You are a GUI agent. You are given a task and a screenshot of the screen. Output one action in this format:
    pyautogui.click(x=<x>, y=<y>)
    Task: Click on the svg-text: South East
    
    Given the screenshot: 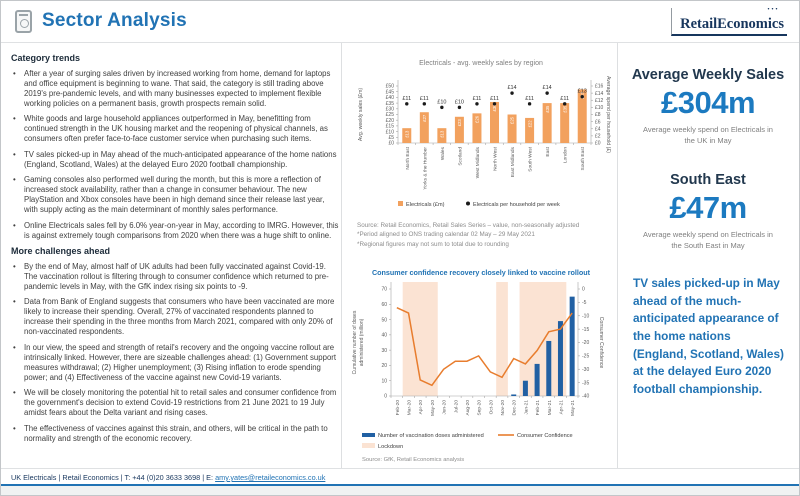 What is the action you would take?
    pyautogui.click(x=583, y=158)
    